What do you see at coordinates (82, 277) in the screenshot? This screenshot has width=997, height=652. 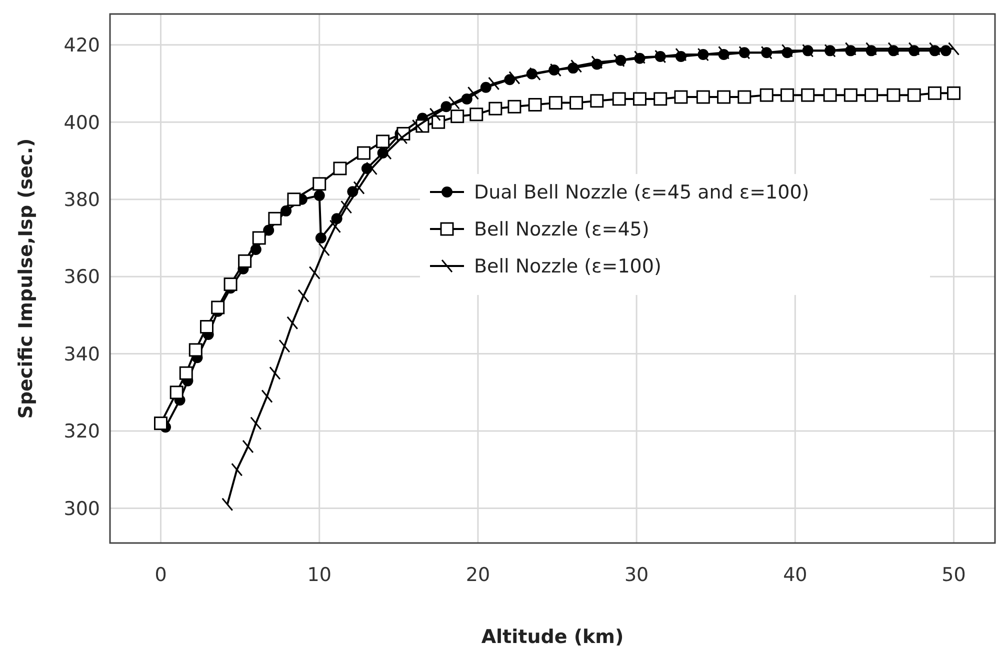 I see `y-tick-label: 360` at bounding box center [82, 277].